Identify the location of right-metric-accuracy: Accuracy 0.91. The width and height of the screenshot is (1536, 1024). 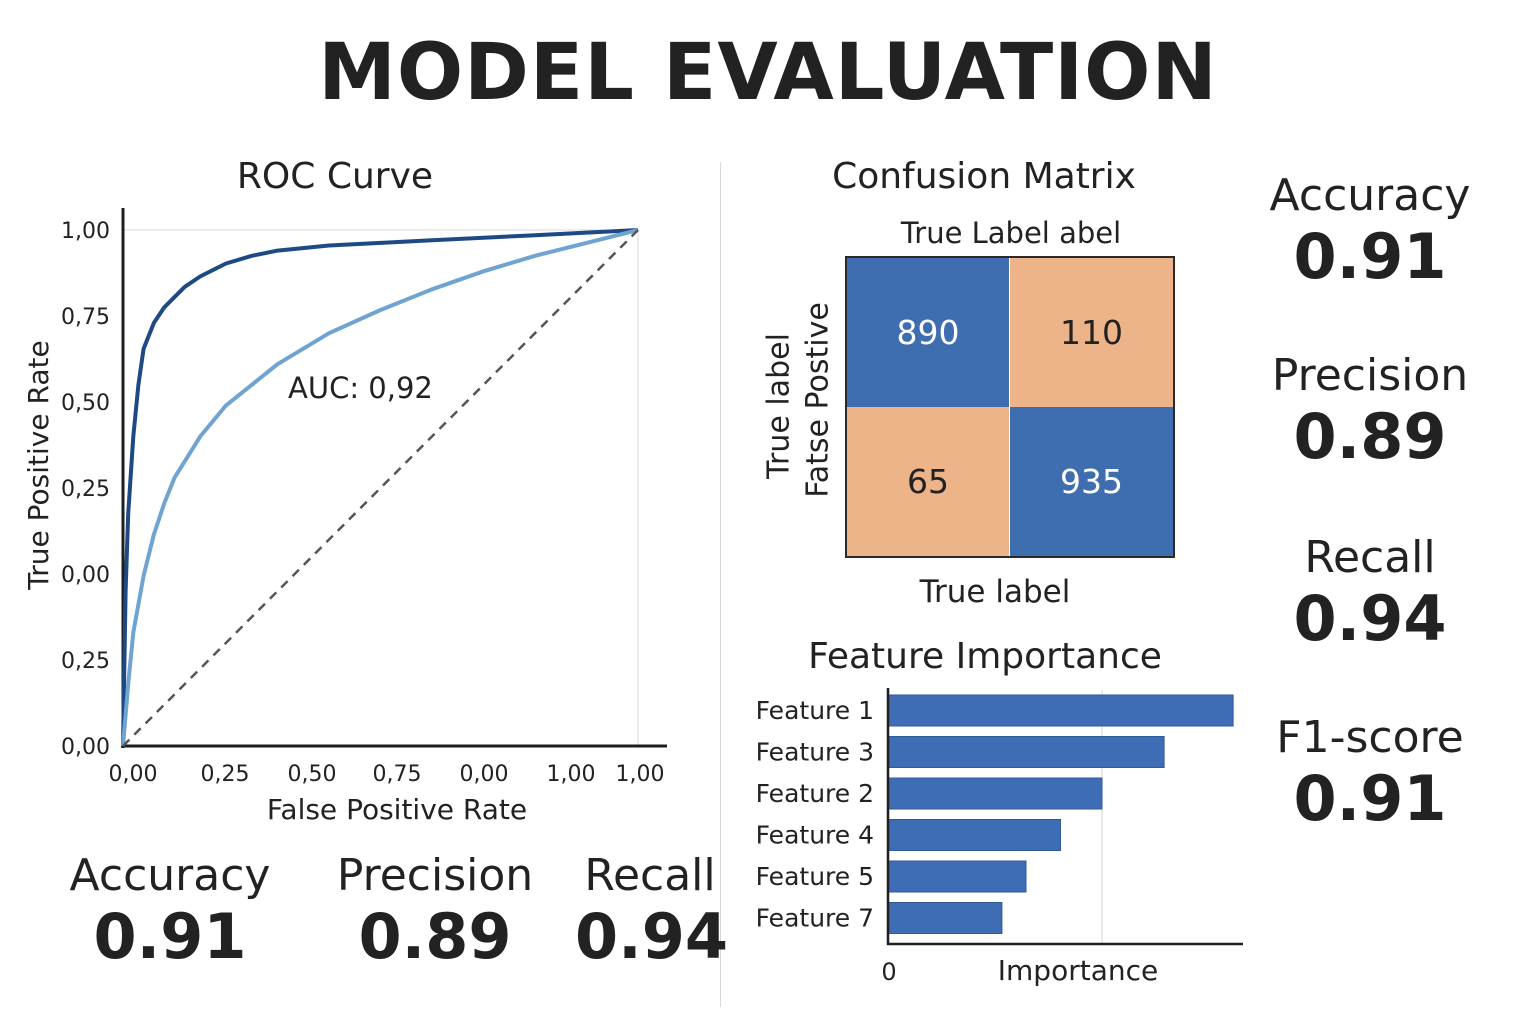
(1370, 231).